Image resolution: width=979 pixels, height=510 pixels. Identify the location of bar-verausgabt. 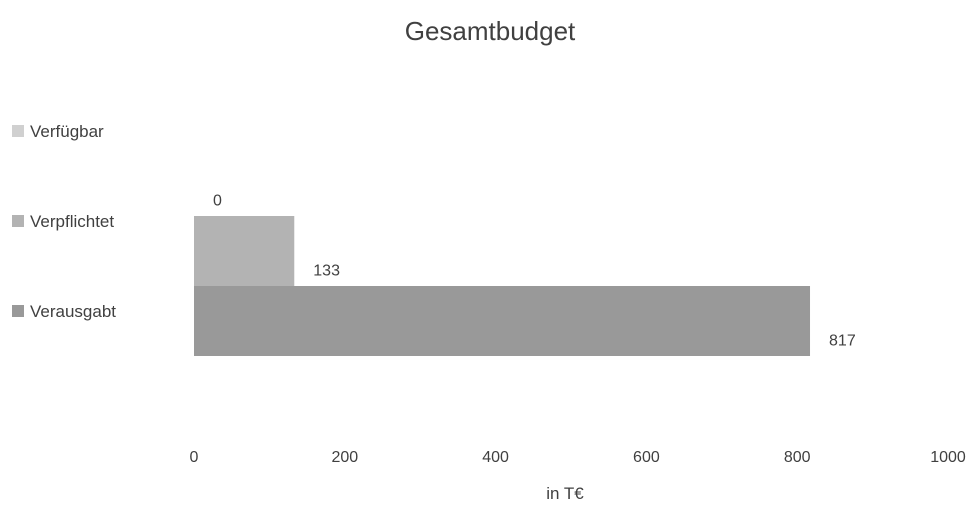
(502, 321).